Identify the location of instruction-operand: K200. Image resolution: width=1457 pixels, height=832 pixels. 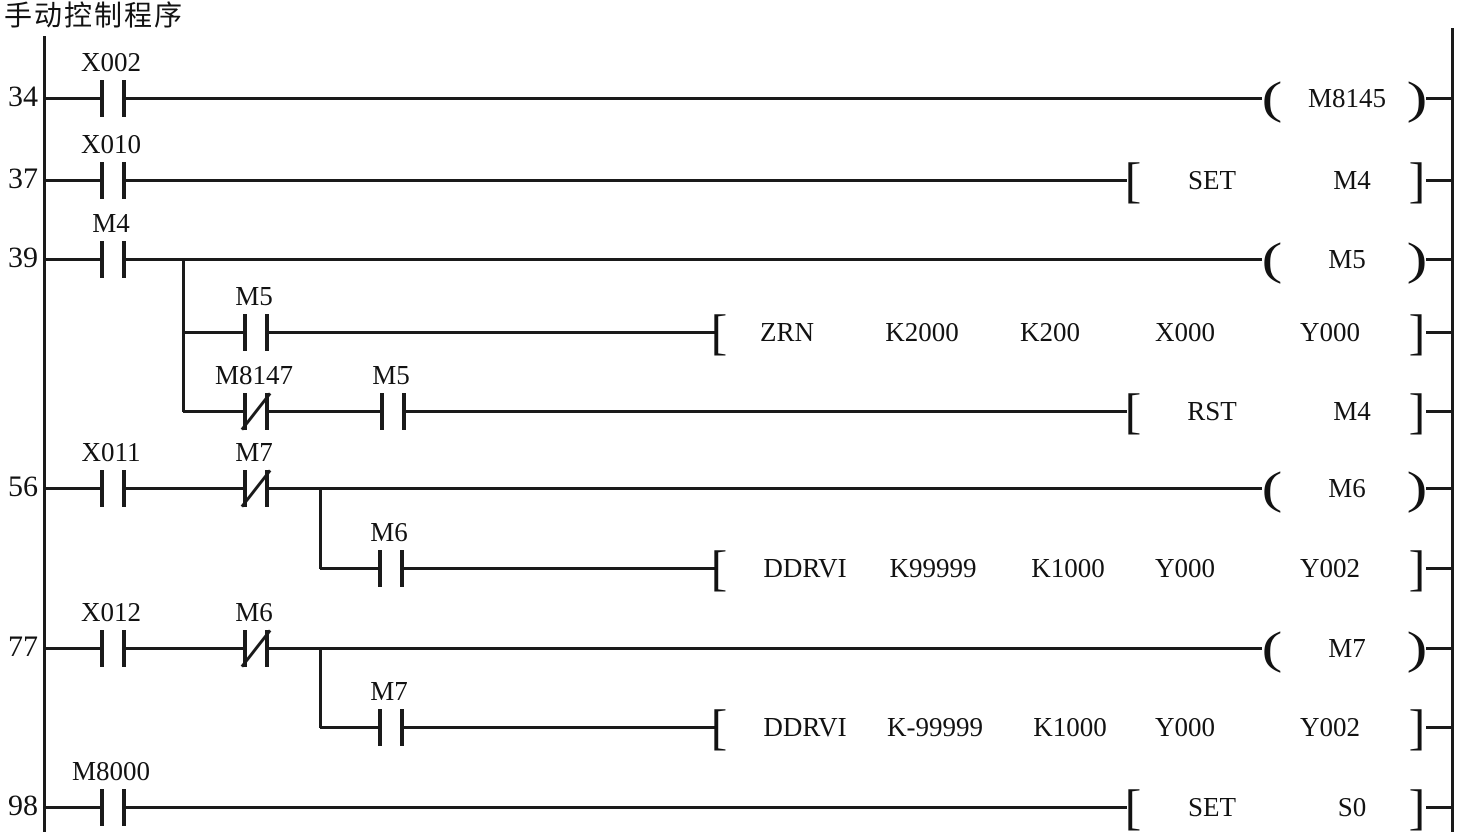
(1050, 332).